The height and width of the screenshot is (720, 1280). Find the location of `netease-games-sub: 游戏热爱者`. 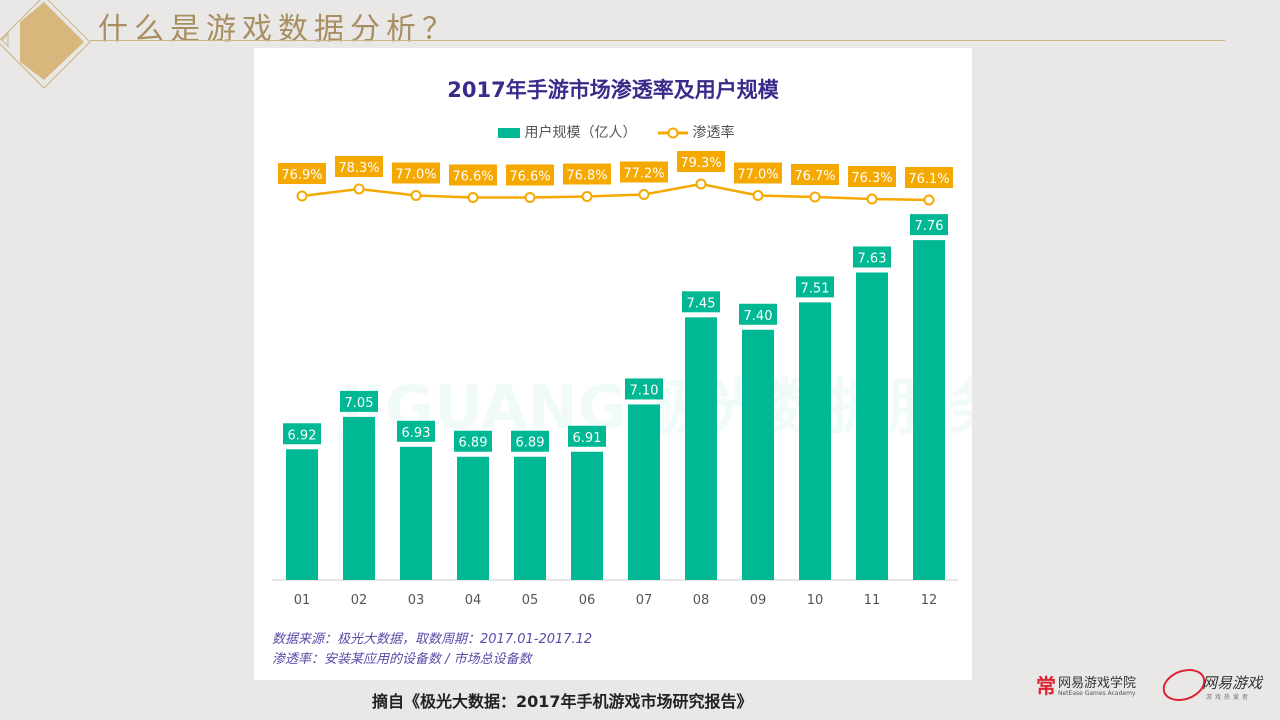

netease-games-sub: 游戏热爱者 is located at coordinates (1229, 697).